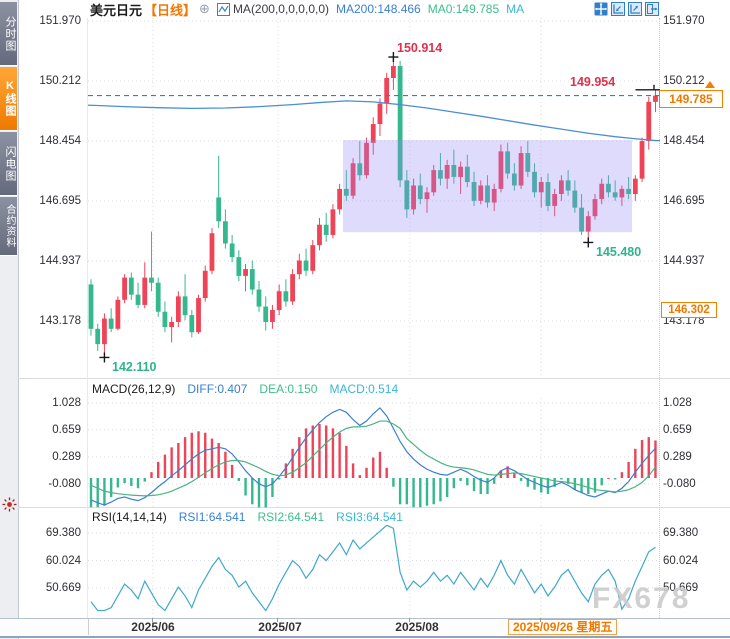  I want to click on date-label-july: 2025/07, so click(280, 627).